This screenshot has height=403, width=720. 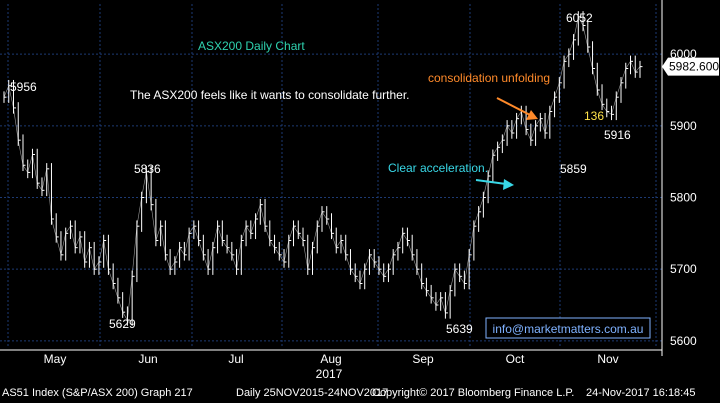 What do you see at coordinates (617, 135) in the screenshot?
I see `point-label-5916: 5916` at bounding box center [617, 135].